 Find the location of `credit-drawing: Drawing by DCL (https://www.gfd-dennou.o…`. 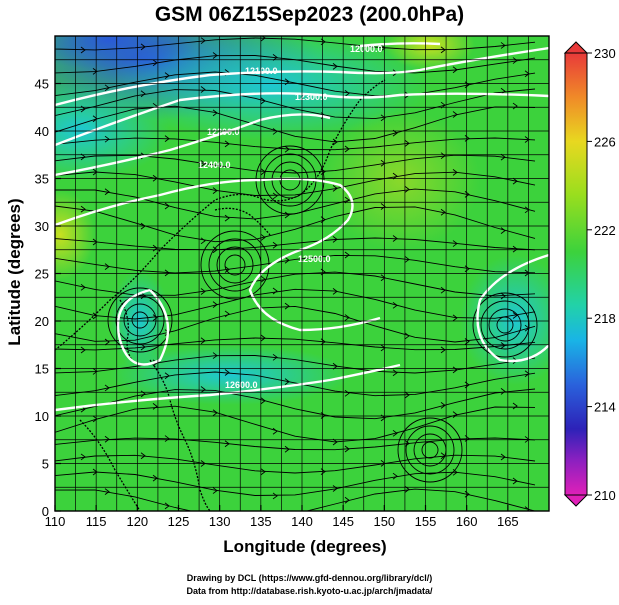

credit-drawing: Drawing by DCL (https://www.gfd-dennou.o… is located at coordinates (309, 578).